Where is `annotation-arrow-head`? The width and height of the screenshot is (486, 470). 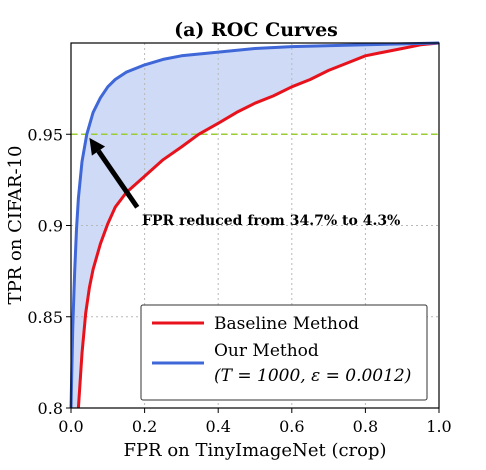
annotation-arrow-head is located at coordinates (97, 146).